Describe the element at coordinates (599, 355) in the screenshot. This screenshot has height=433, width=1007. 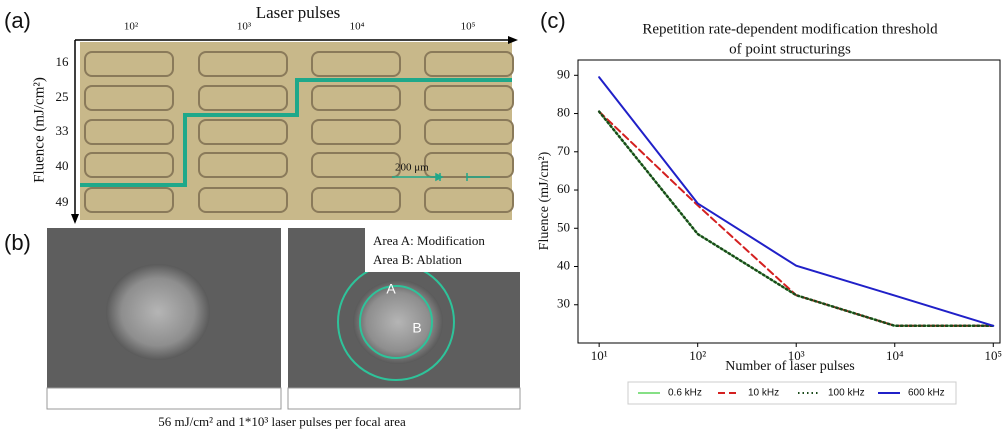
I see `x-tick-label: 10¹` at that location.